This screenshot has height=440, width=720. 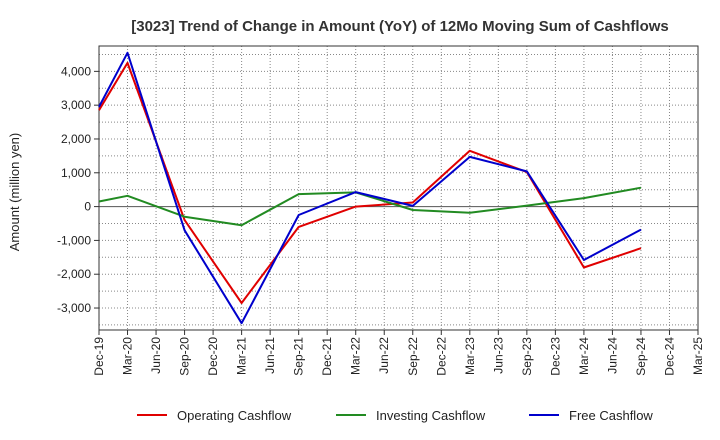 What do you see at coordinates (242, 356) in the screenshot?
I see `x-tick-label: Mar-21` at bounding box center [242, 356].